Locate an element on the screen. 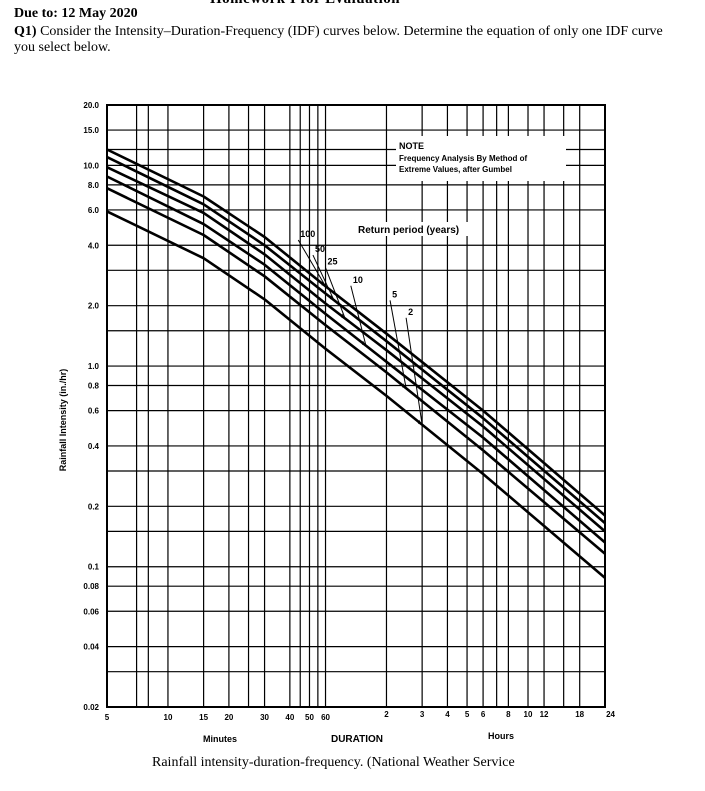 The height and width of the screenshot is (791, 705). y-tick-label: 20.0 is located at coordinates (91, 105).